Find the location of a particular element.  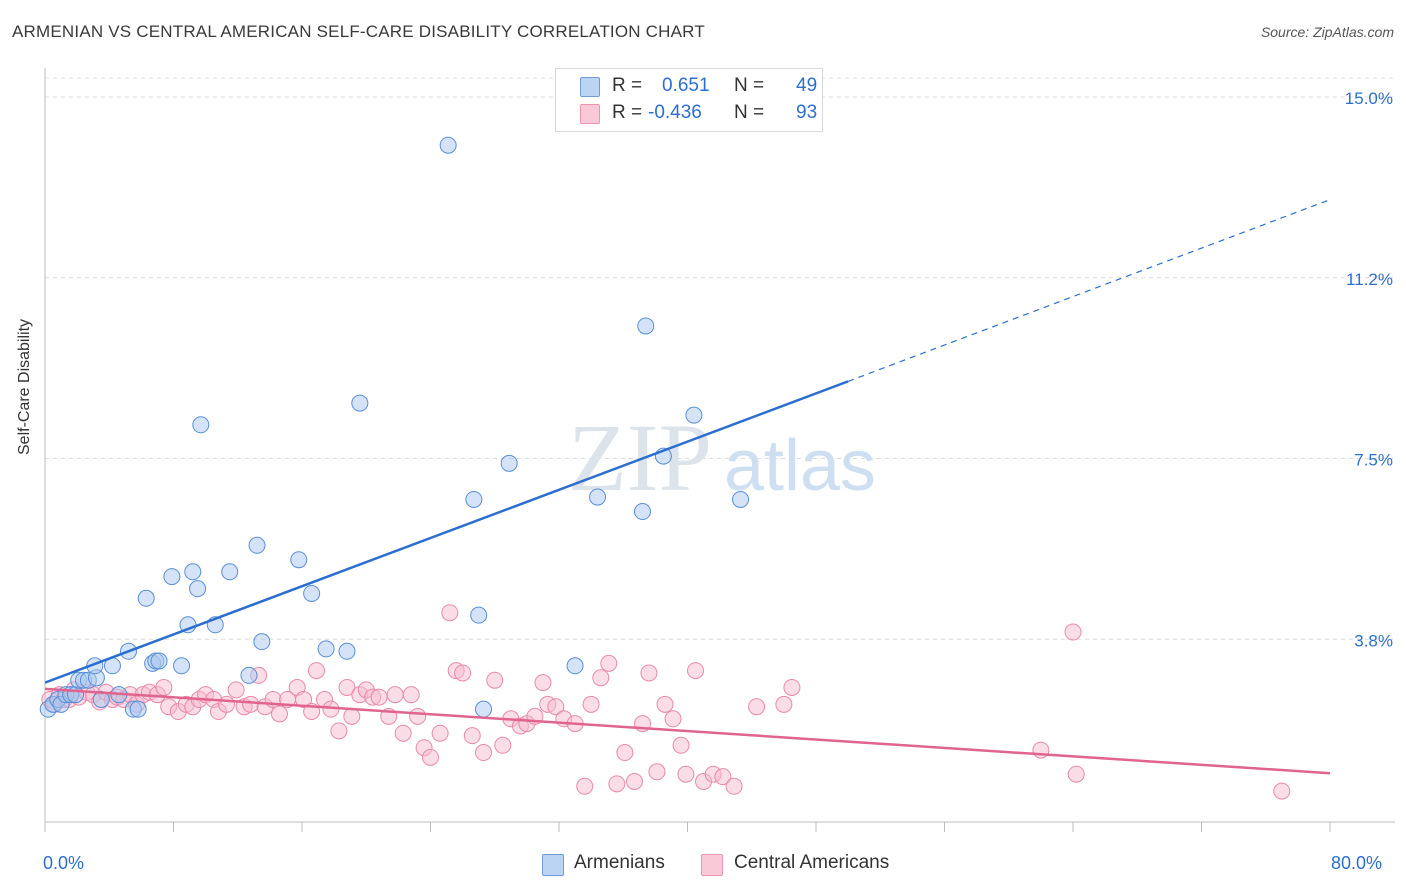

central-r-value: -0.436 is located at coordinates (675, 112).